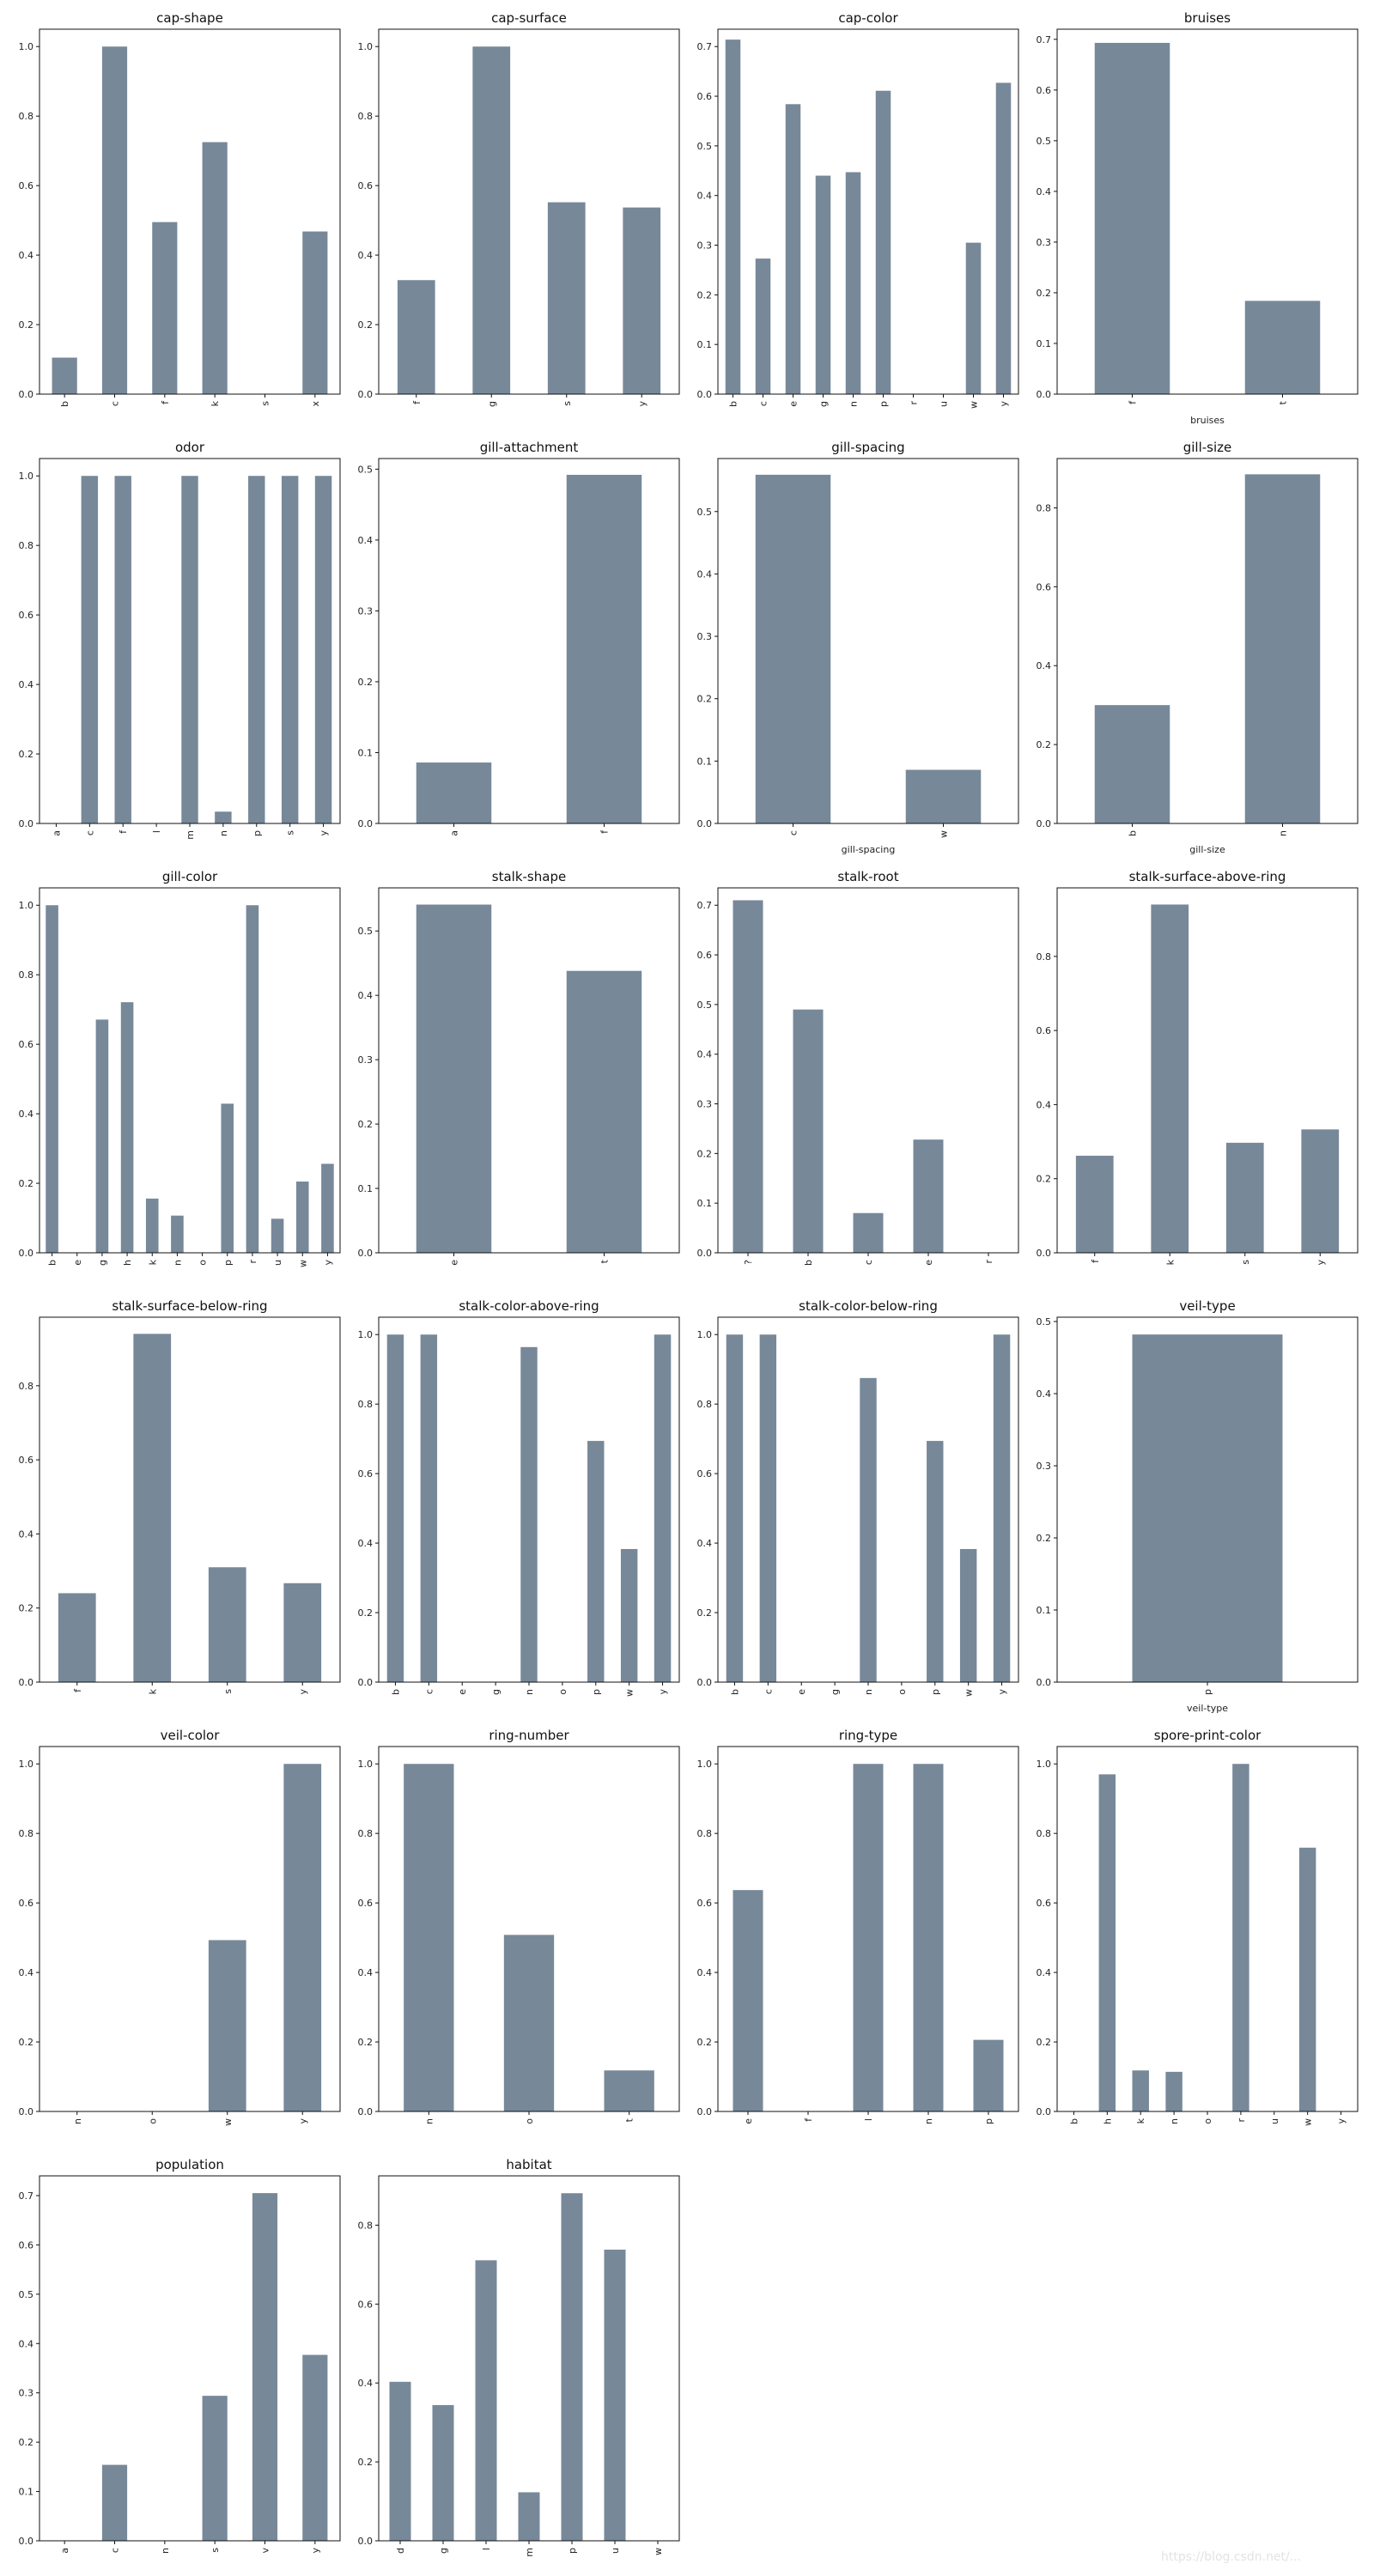 The image size is (1374, 2576). I want to click on bar-bruises-t, so click(1282, 347).